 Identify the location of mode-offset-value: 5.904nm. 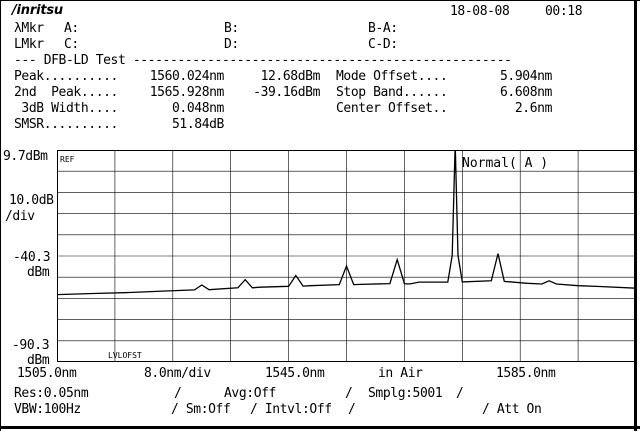
(526, 76).